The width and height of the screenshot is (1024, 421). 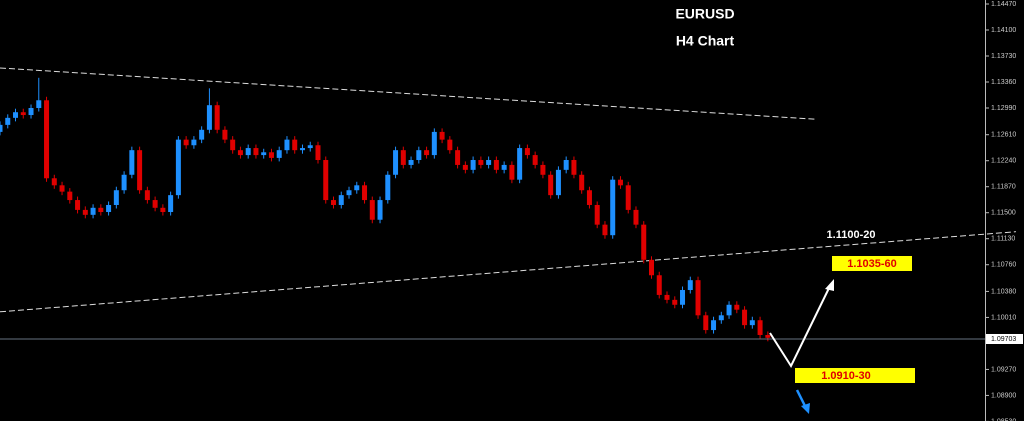 I want to click on annotation: 1.1100-20, so click(x=851, y=235).